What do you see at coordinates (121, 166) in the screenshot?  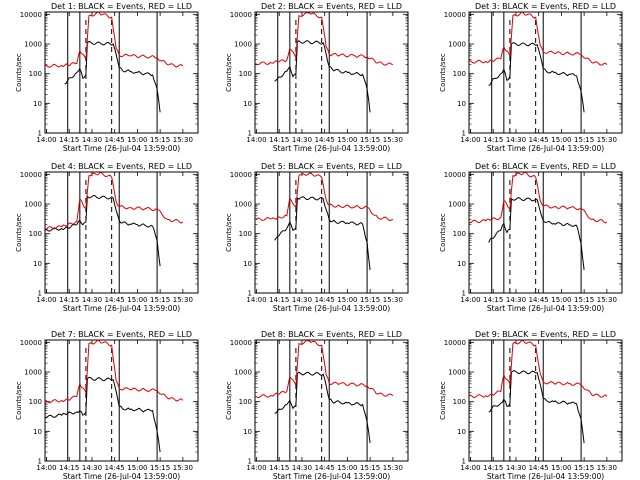 I see `chart-title: Det 4: BLACK = Events, RED = LLD` at bounding box center [121, 166].